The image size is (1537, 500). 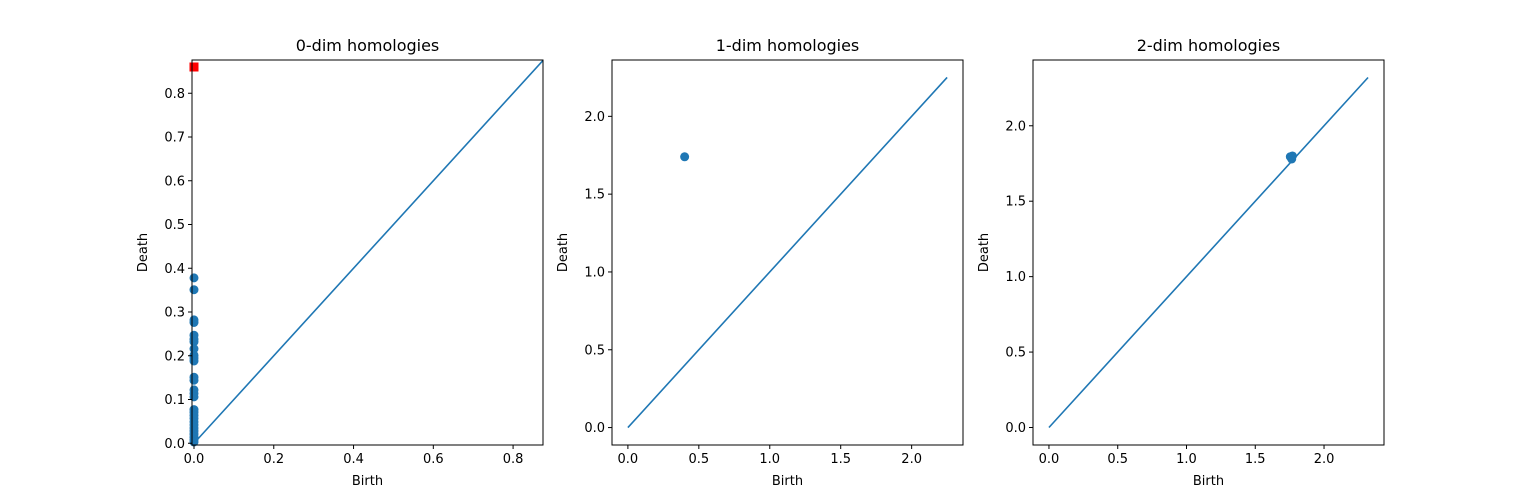 I want to click on chart-2-diagonal-line, so click(x=1208, y=252).